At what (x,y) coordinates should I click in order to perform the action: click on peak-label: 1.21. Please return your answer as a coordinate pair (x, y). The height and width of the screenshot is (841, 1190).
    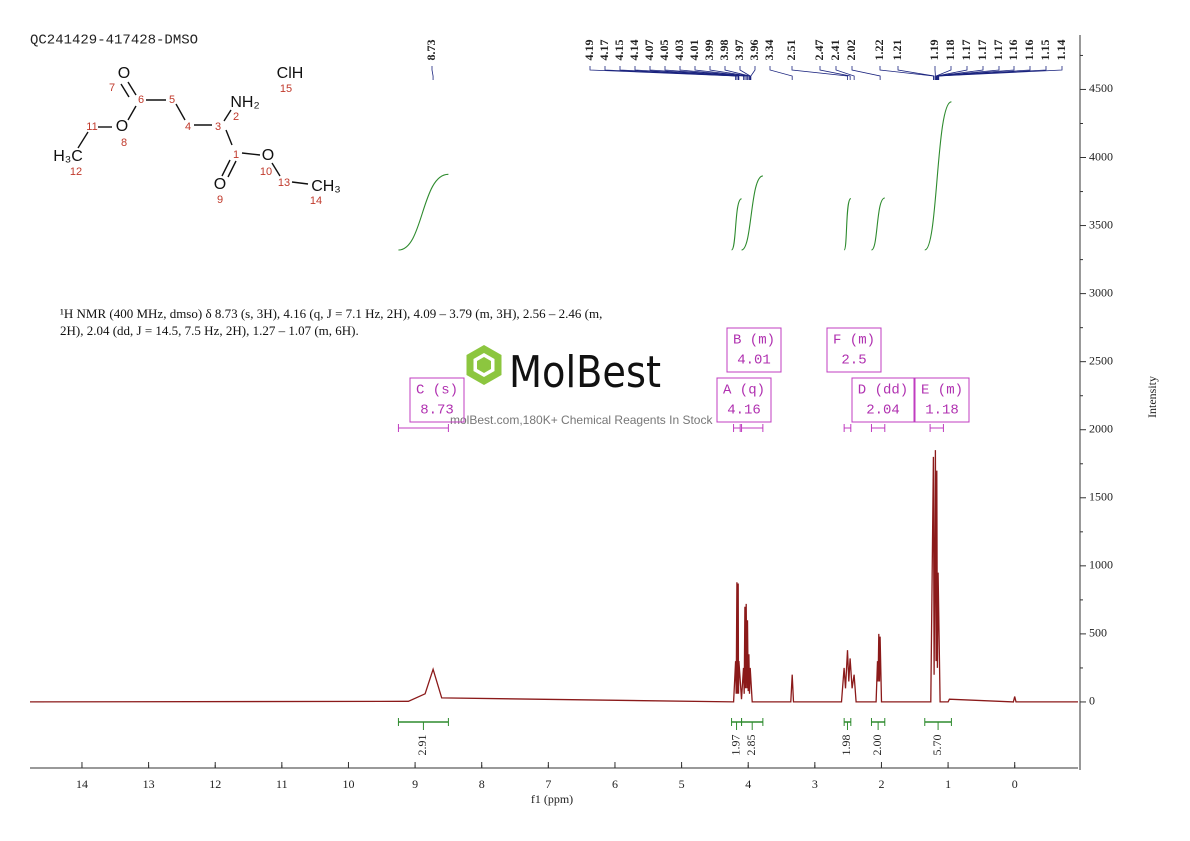
    Looking at the image, I should click on (897, 50).